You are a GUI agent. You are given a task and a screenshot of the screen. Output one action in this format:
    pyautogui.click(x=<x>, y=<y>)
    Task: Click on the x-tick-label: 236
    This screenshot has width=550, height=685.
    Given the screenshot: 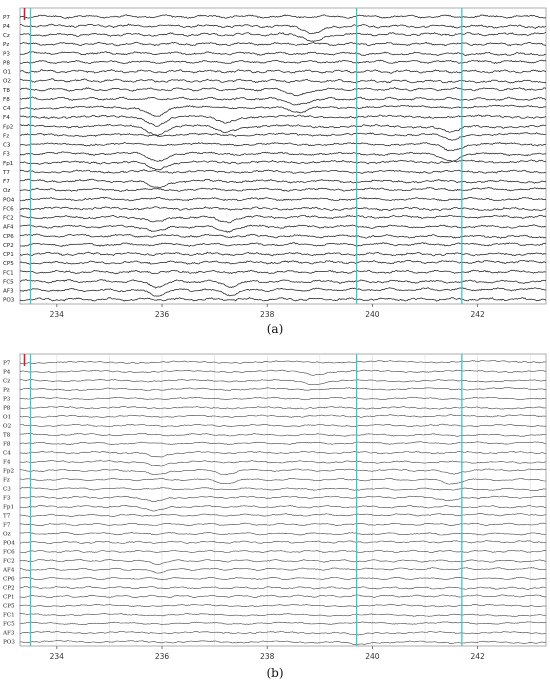 What is the action you would take?
    pyautogui.click(x=162, y=656)
    